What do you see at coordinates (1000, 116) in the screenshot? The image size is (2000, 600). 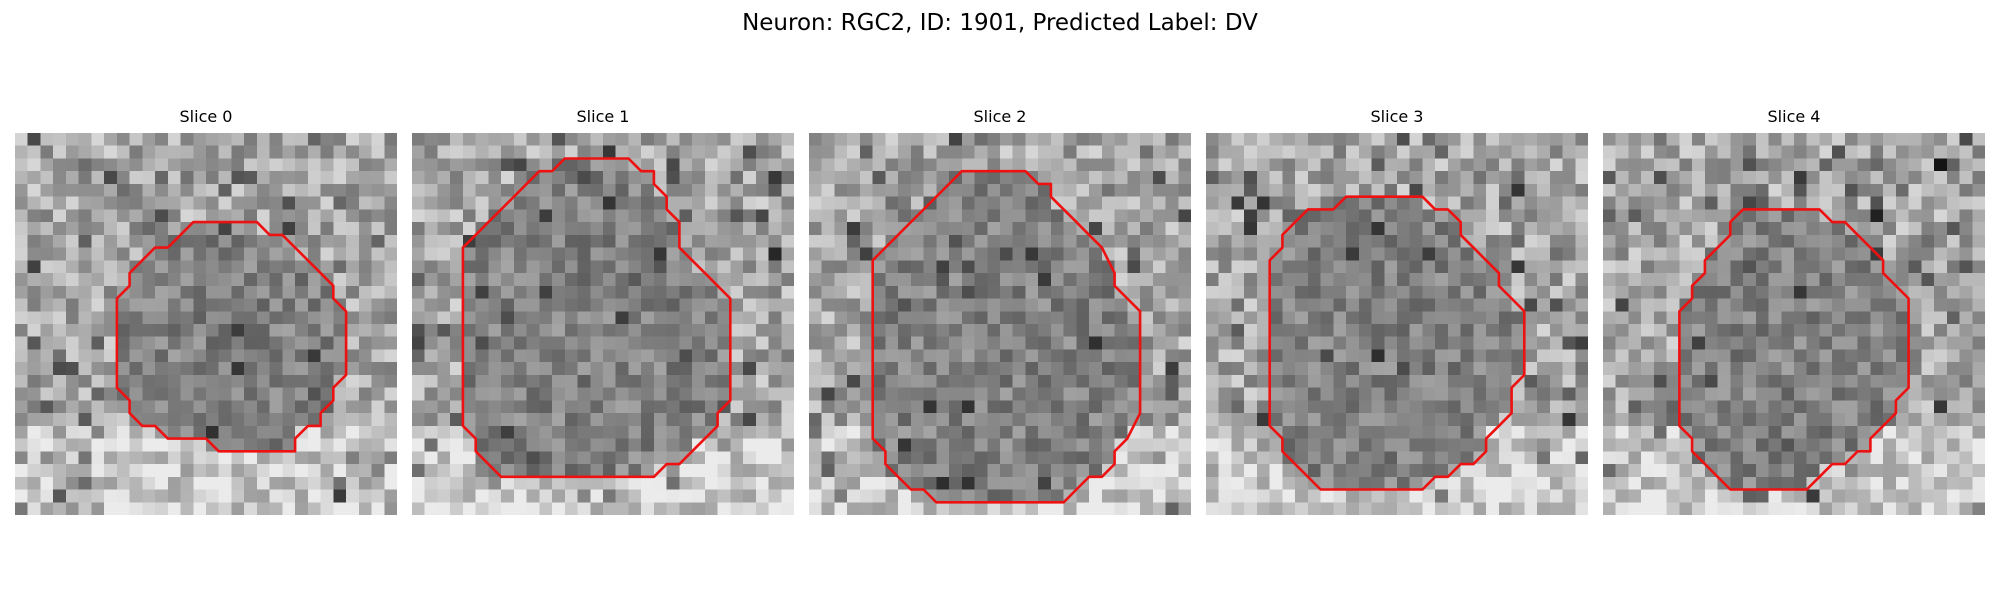 I see `slice-title: Slice 2` at bounding box center [1000, 116].